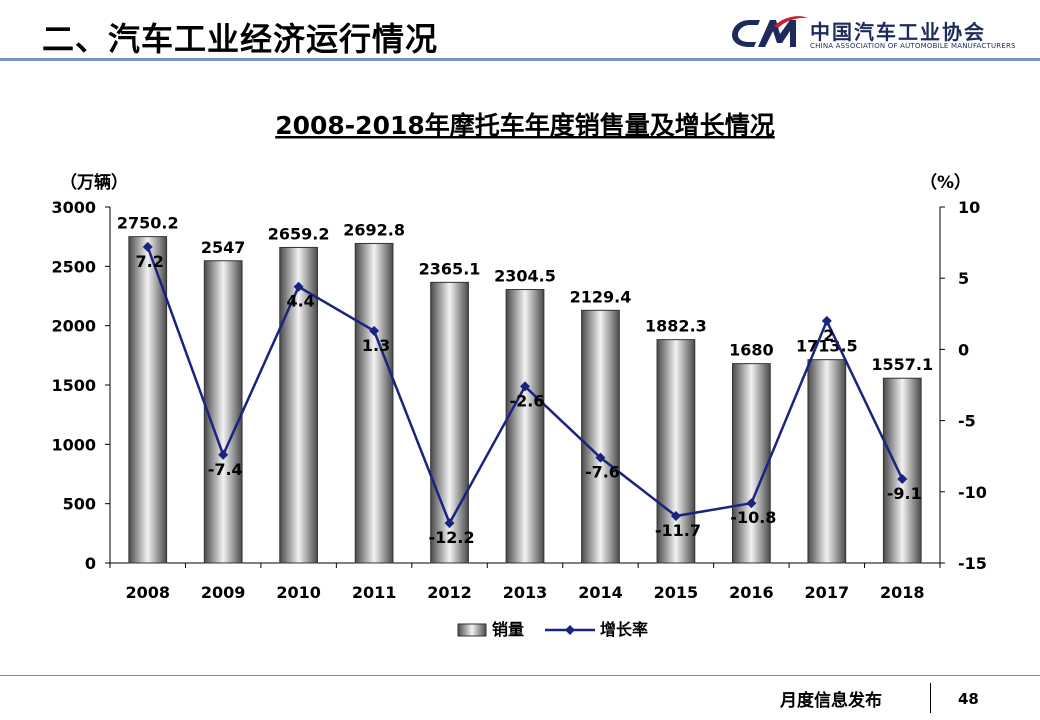 The image size is (1040, 720). I want to click on logo-chinese-name: 中国汽车工业协会, so click(898, 32).